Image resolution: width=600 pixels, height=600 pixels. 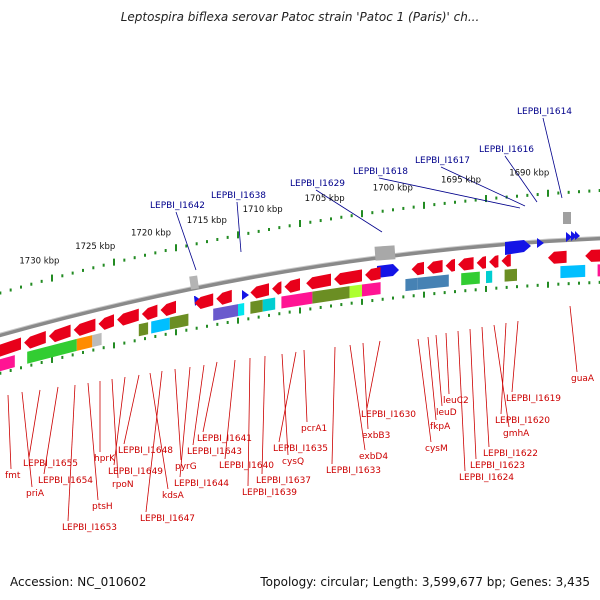 What do you see at coordinates (544, 112) in the screenshot?
I see `top-gene-label: LEPBI_I1614` at bounding box center [544, 112].